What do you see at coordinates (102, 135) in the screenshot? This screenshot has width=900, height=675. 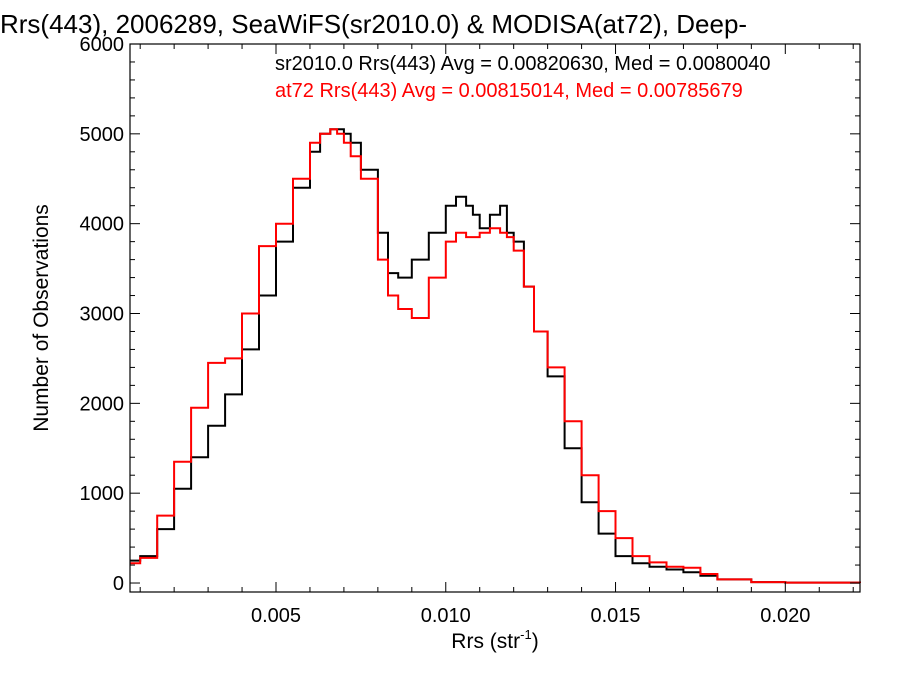 I see `y-tick-label: 5000` at bounding box center [102, 135].